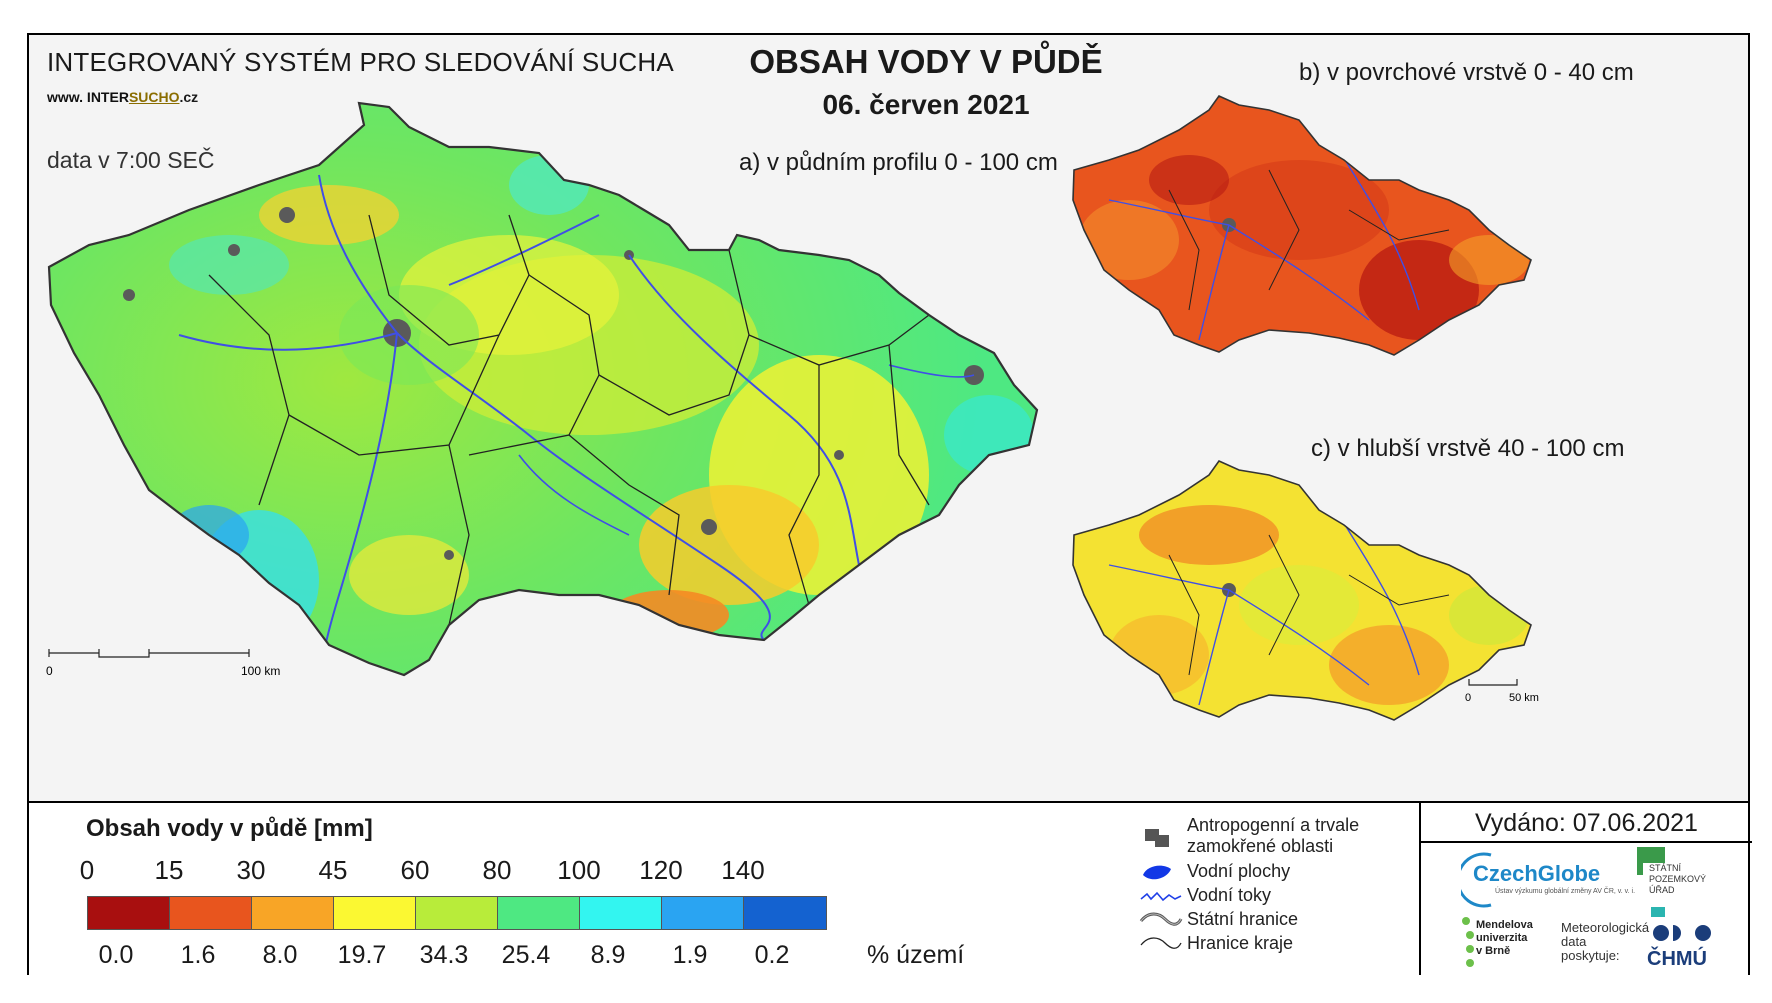 This screenshot has width=1772, height=1003. What do you see at coordinates (1678, 879) in the screenshot?
I see `spu-logo: STÁTNÍ POZEMKOVÝ ÚŘAD` at bounding box center [1678, 879].